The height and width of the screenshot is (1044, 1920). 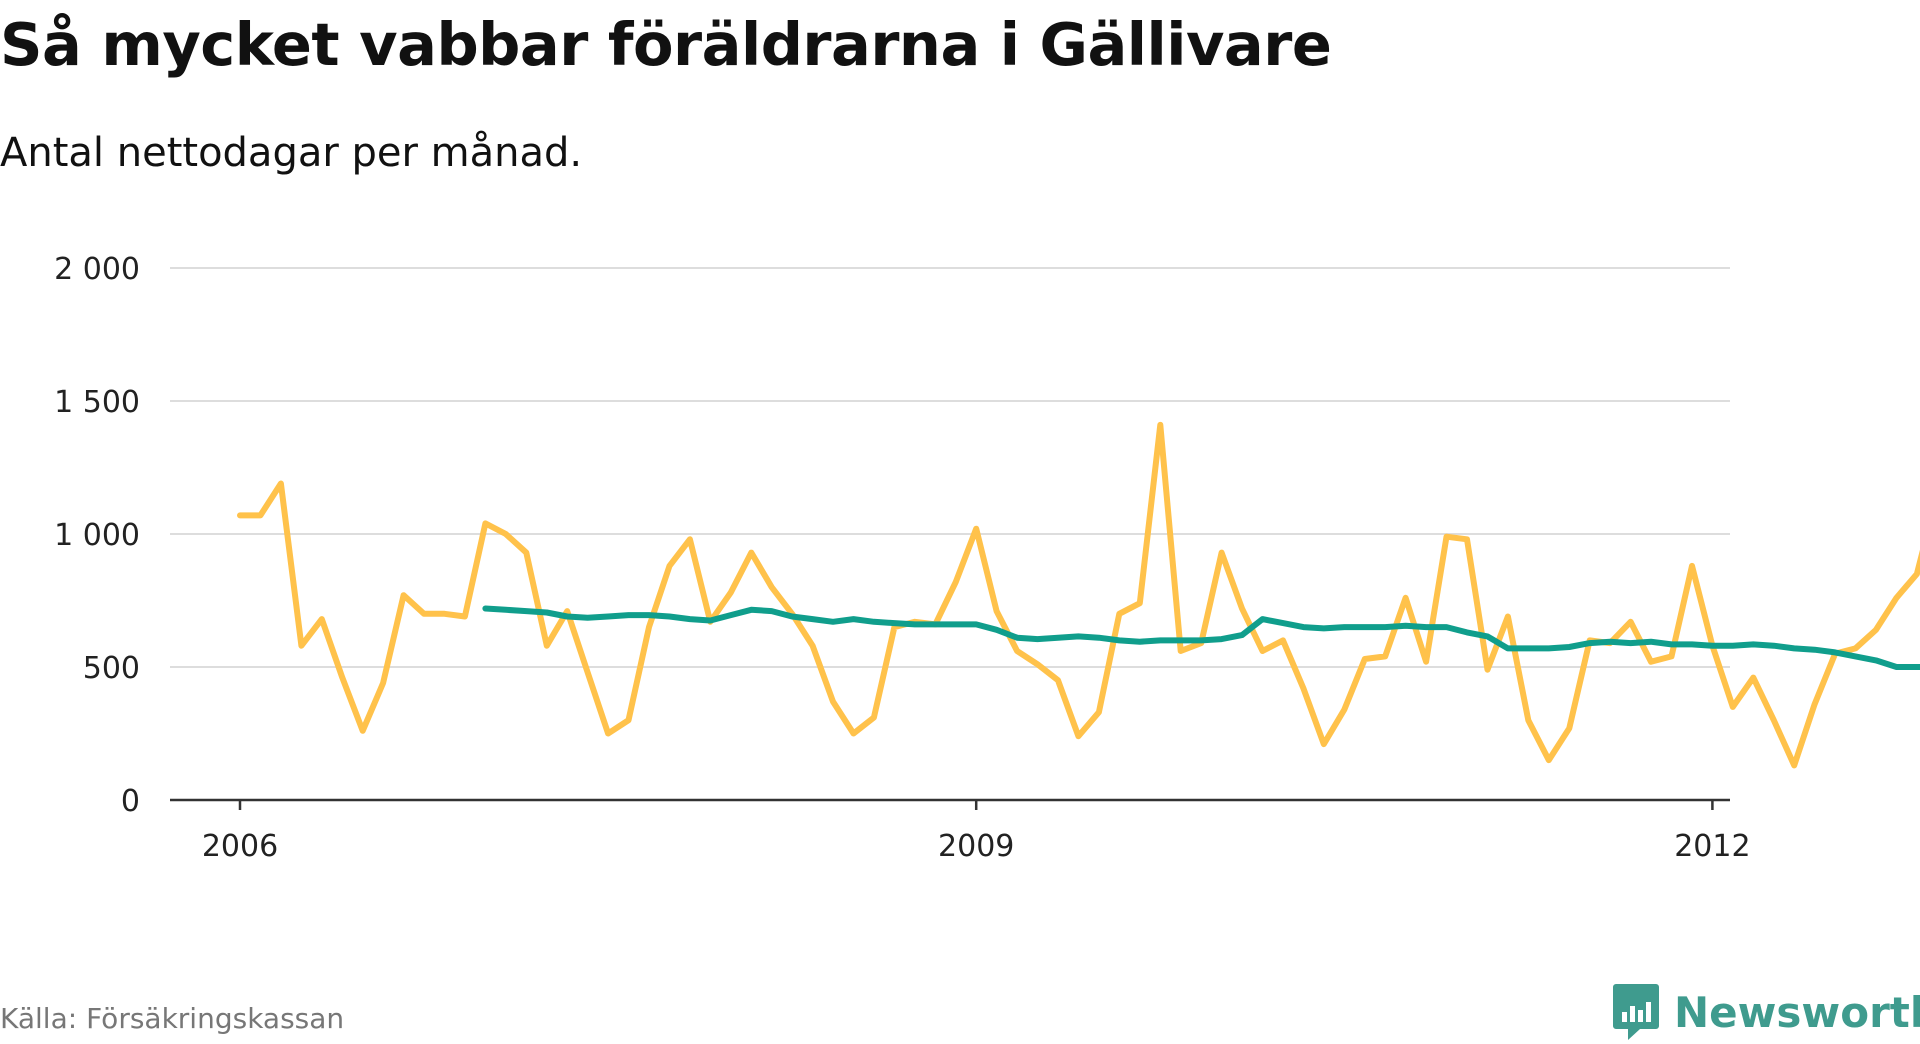 What do you see at coordinates (1201, 637) in the screenshot?
I see `series-line-trend` at bounding box center [1201, 637].